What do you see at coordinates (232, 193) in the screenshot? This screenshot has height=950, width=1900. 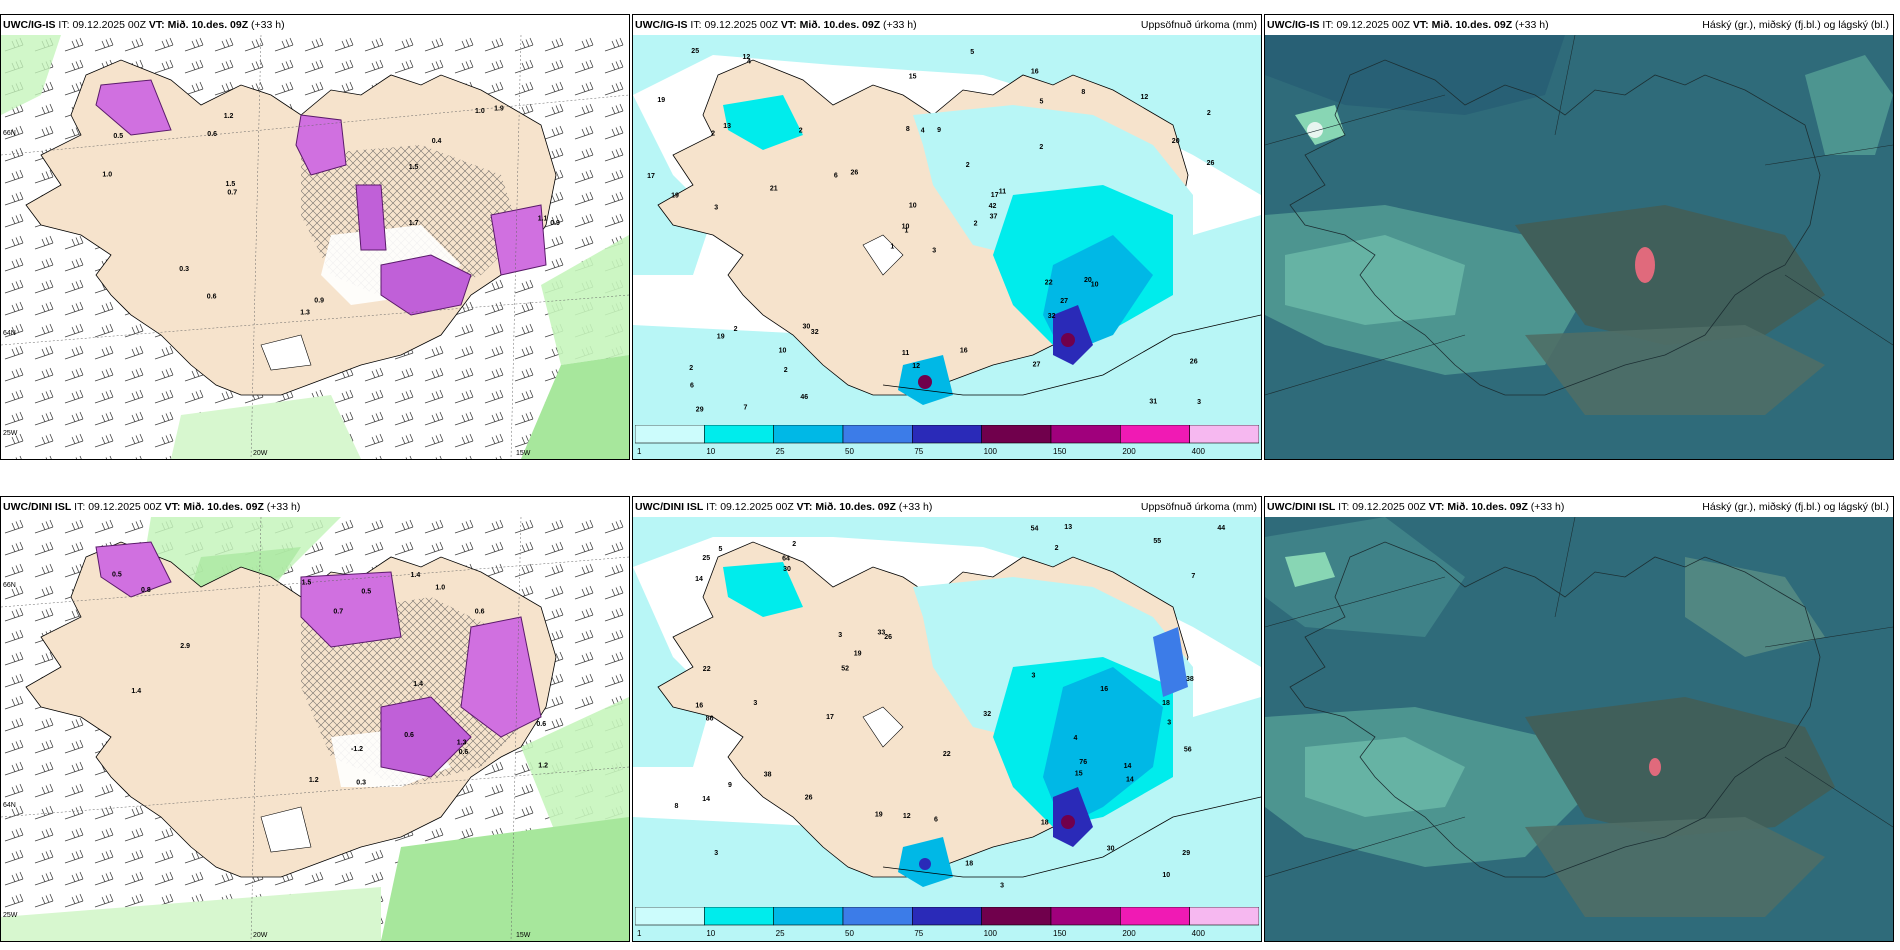 I see `map-value-label: 0.7` at bounding box center [232, 193].